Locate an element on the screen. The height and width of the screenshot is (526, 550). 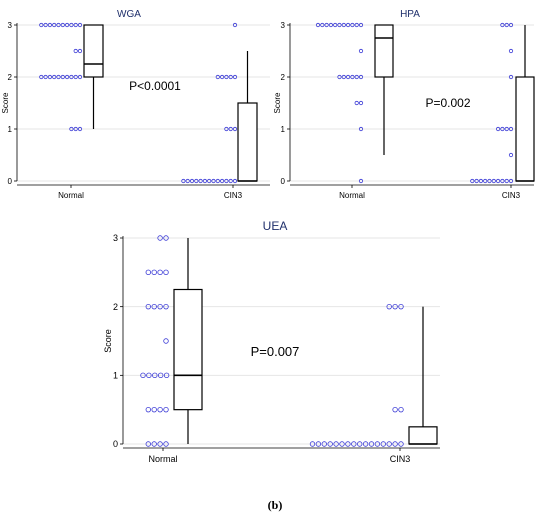
x-tick-label: CIN3 is located at coordinates (400, 459).